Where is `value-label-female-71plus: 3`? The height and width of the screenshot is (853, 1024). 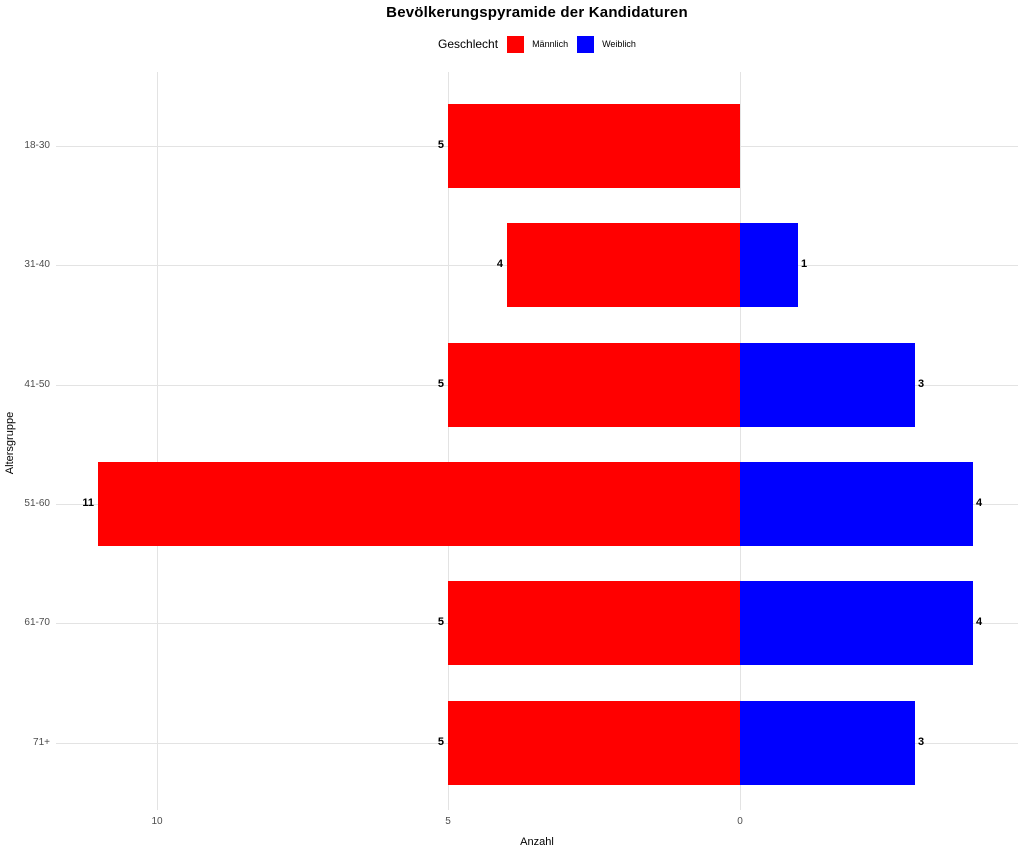 value-label-female-71plus: 3 is located at coordinates (921, 742).